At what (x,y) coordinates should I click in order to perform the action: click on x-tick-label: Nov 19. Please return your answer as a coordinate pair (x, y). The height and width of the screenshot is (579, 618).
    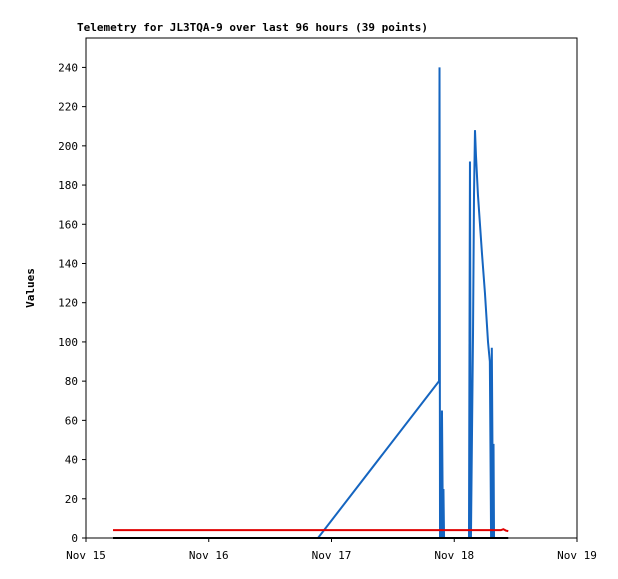
    Looking at the image, I should click on (577, 555).